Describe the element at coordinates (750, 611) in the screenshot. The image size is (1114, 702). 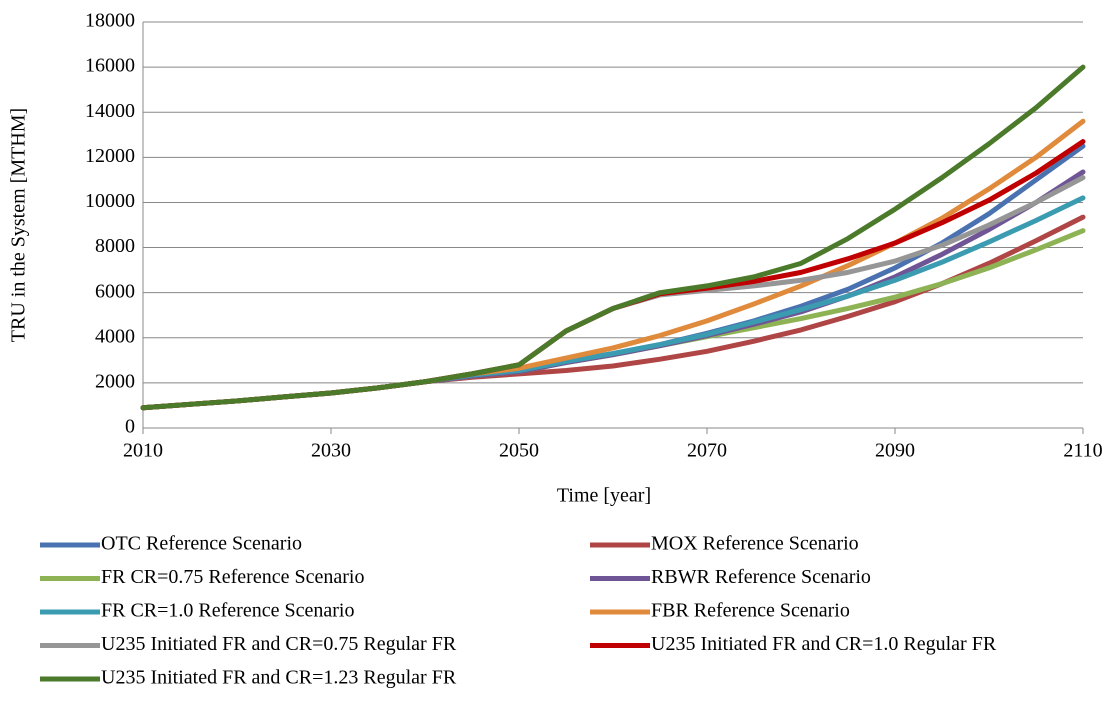
I see `legend-label: FBR Reference Scenario` at that location.